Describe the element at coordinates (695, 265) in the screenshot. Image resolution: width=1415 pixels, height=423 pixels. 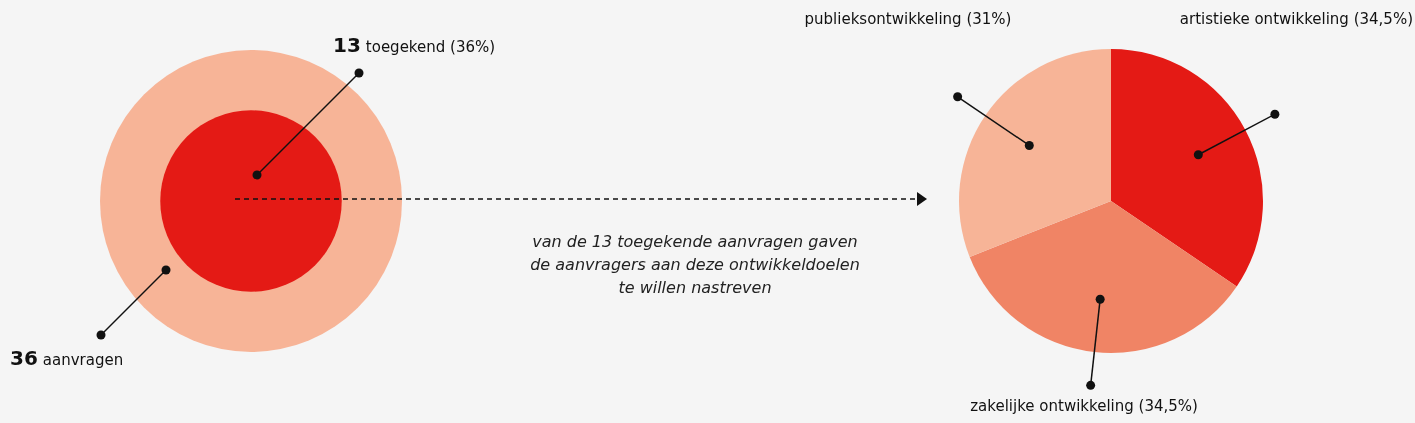
I see `text: van de 13 toegekende aanvragen gaven de aanvragers aan deze ontwikkeldoelen te willen nastreven` at that location.